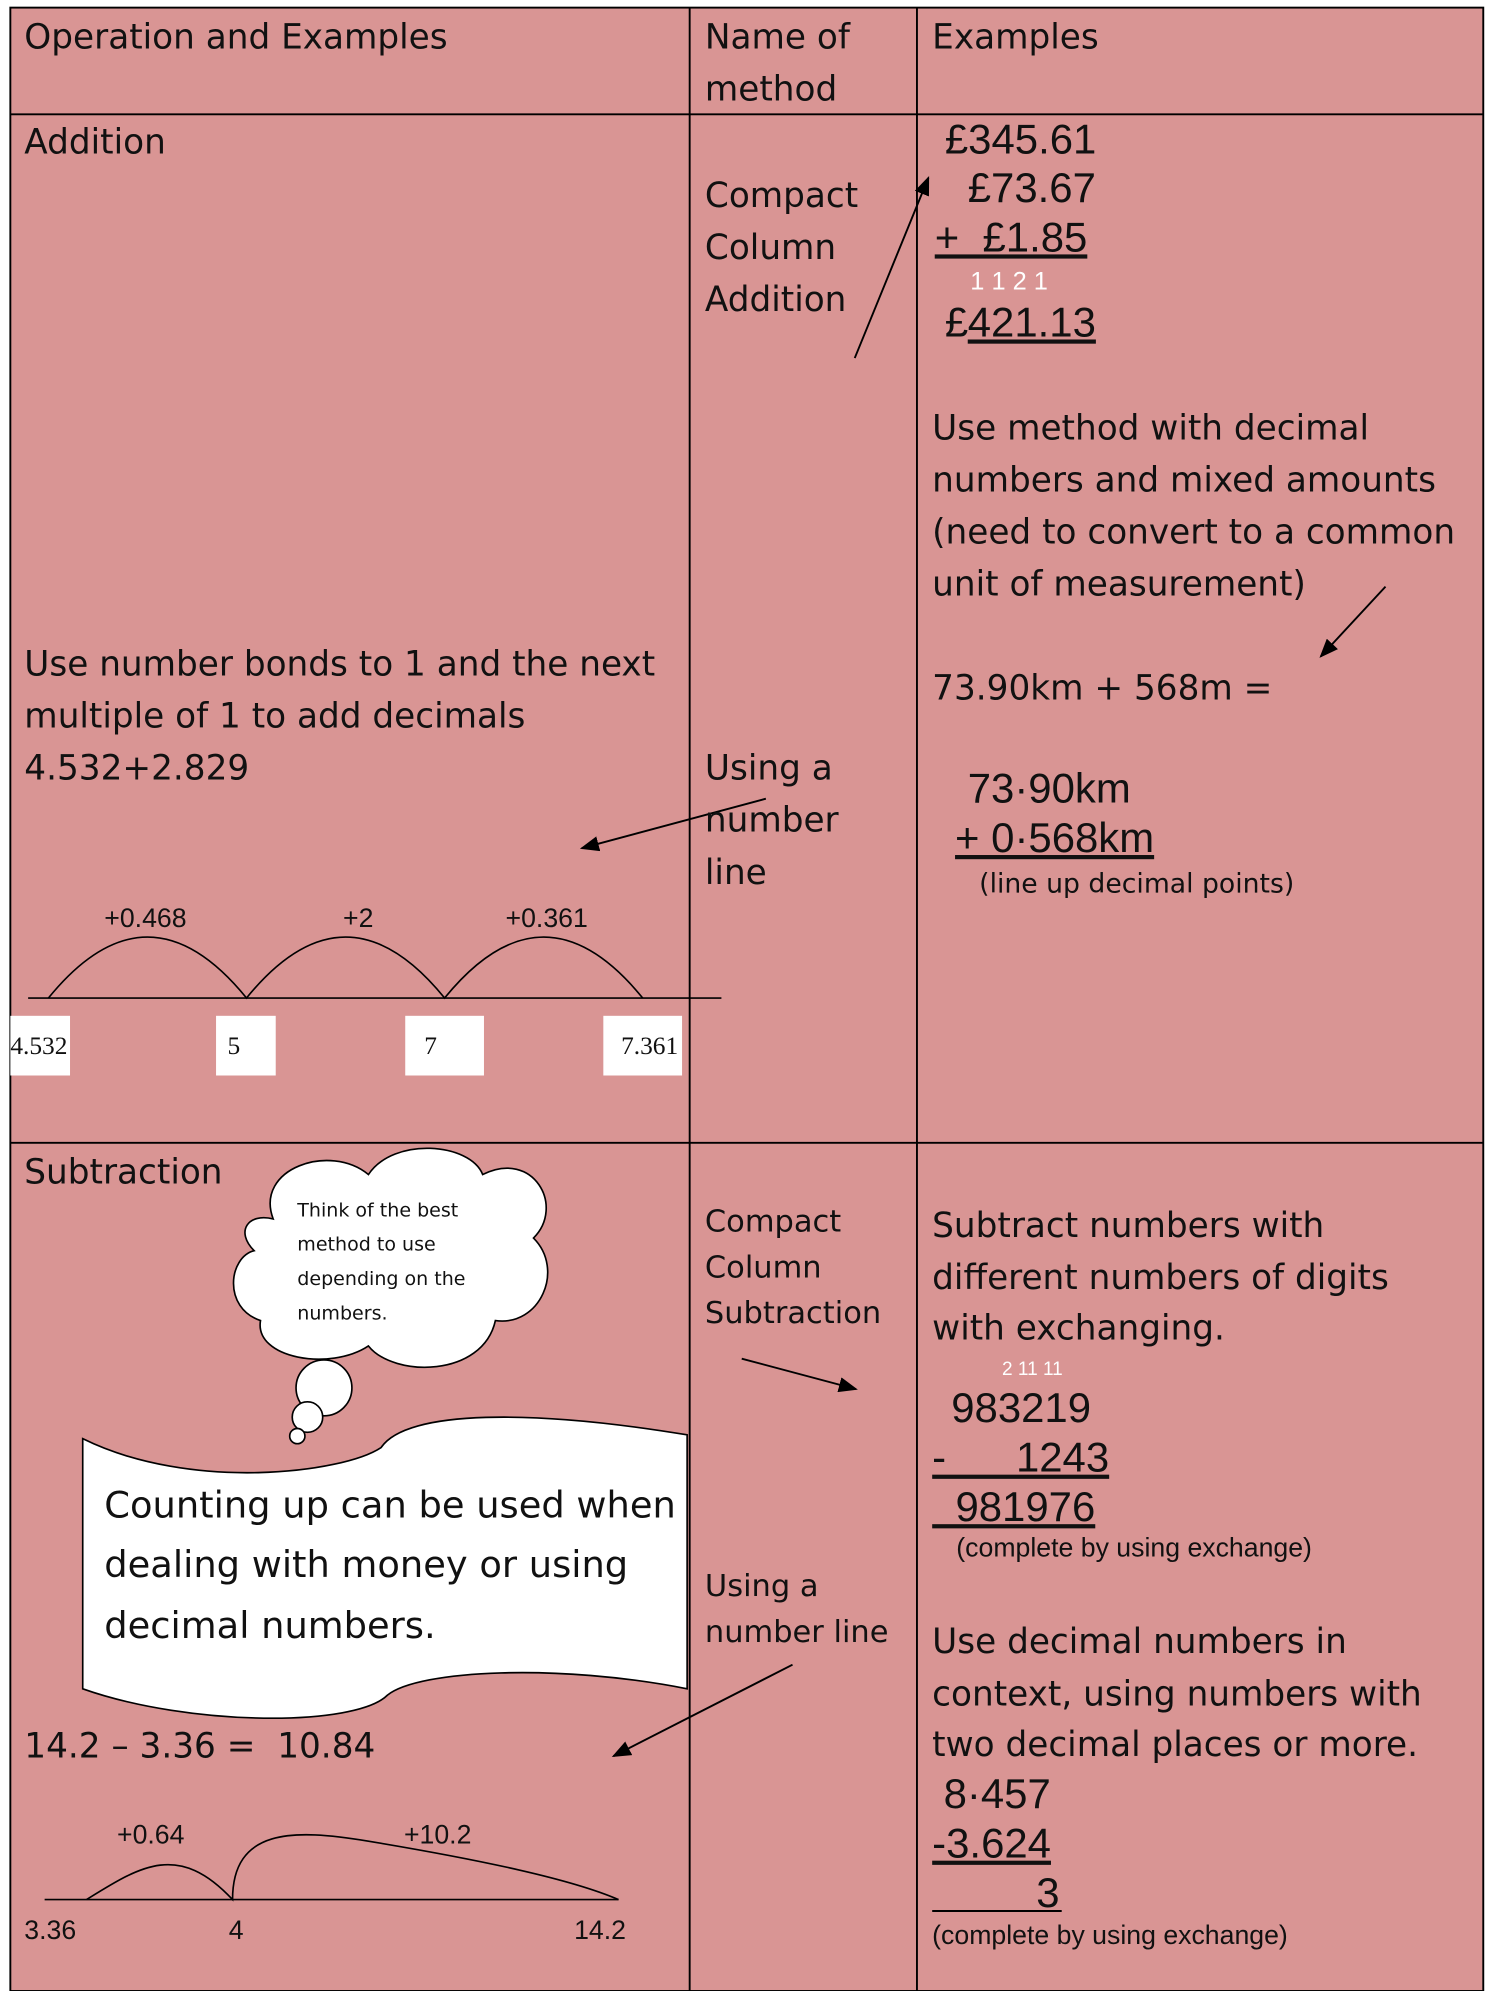  What do you see at coordinates (151, 1835) in the screenshot?
I see `text-subtraction-number-line: +0.64` at bounding box center [151, 1835].